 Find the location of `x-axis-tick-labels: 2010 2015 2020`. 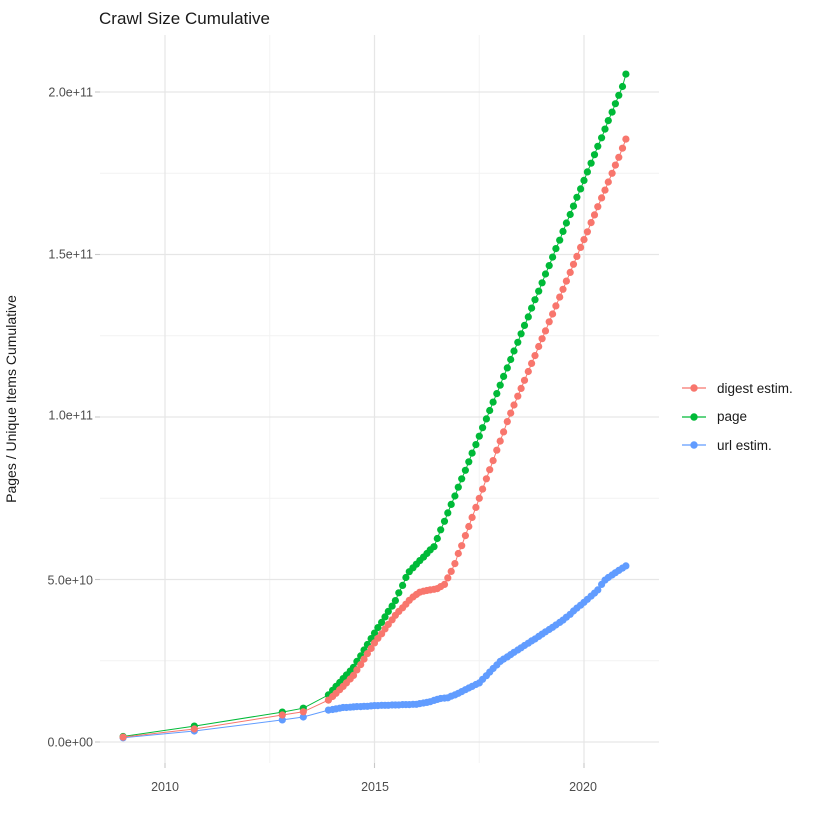

x-axis-tick-labels: 2010 2015 2020 is located at coordinates (374, 787).